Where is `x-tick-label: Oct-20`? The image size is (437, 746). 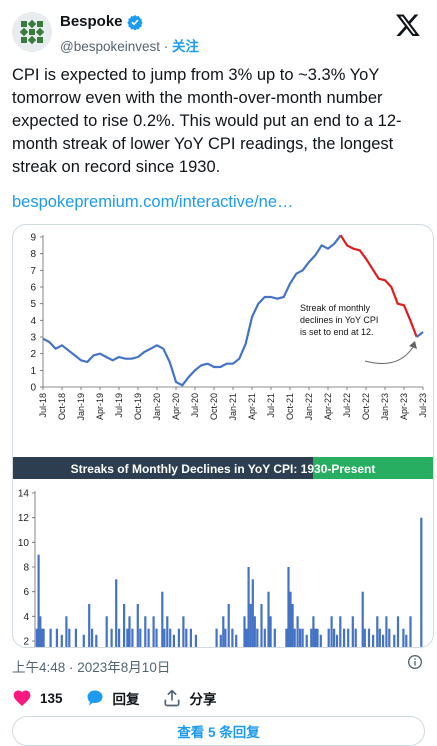
x-tick-label: Oct-20 is located at coordinates (214, 406).